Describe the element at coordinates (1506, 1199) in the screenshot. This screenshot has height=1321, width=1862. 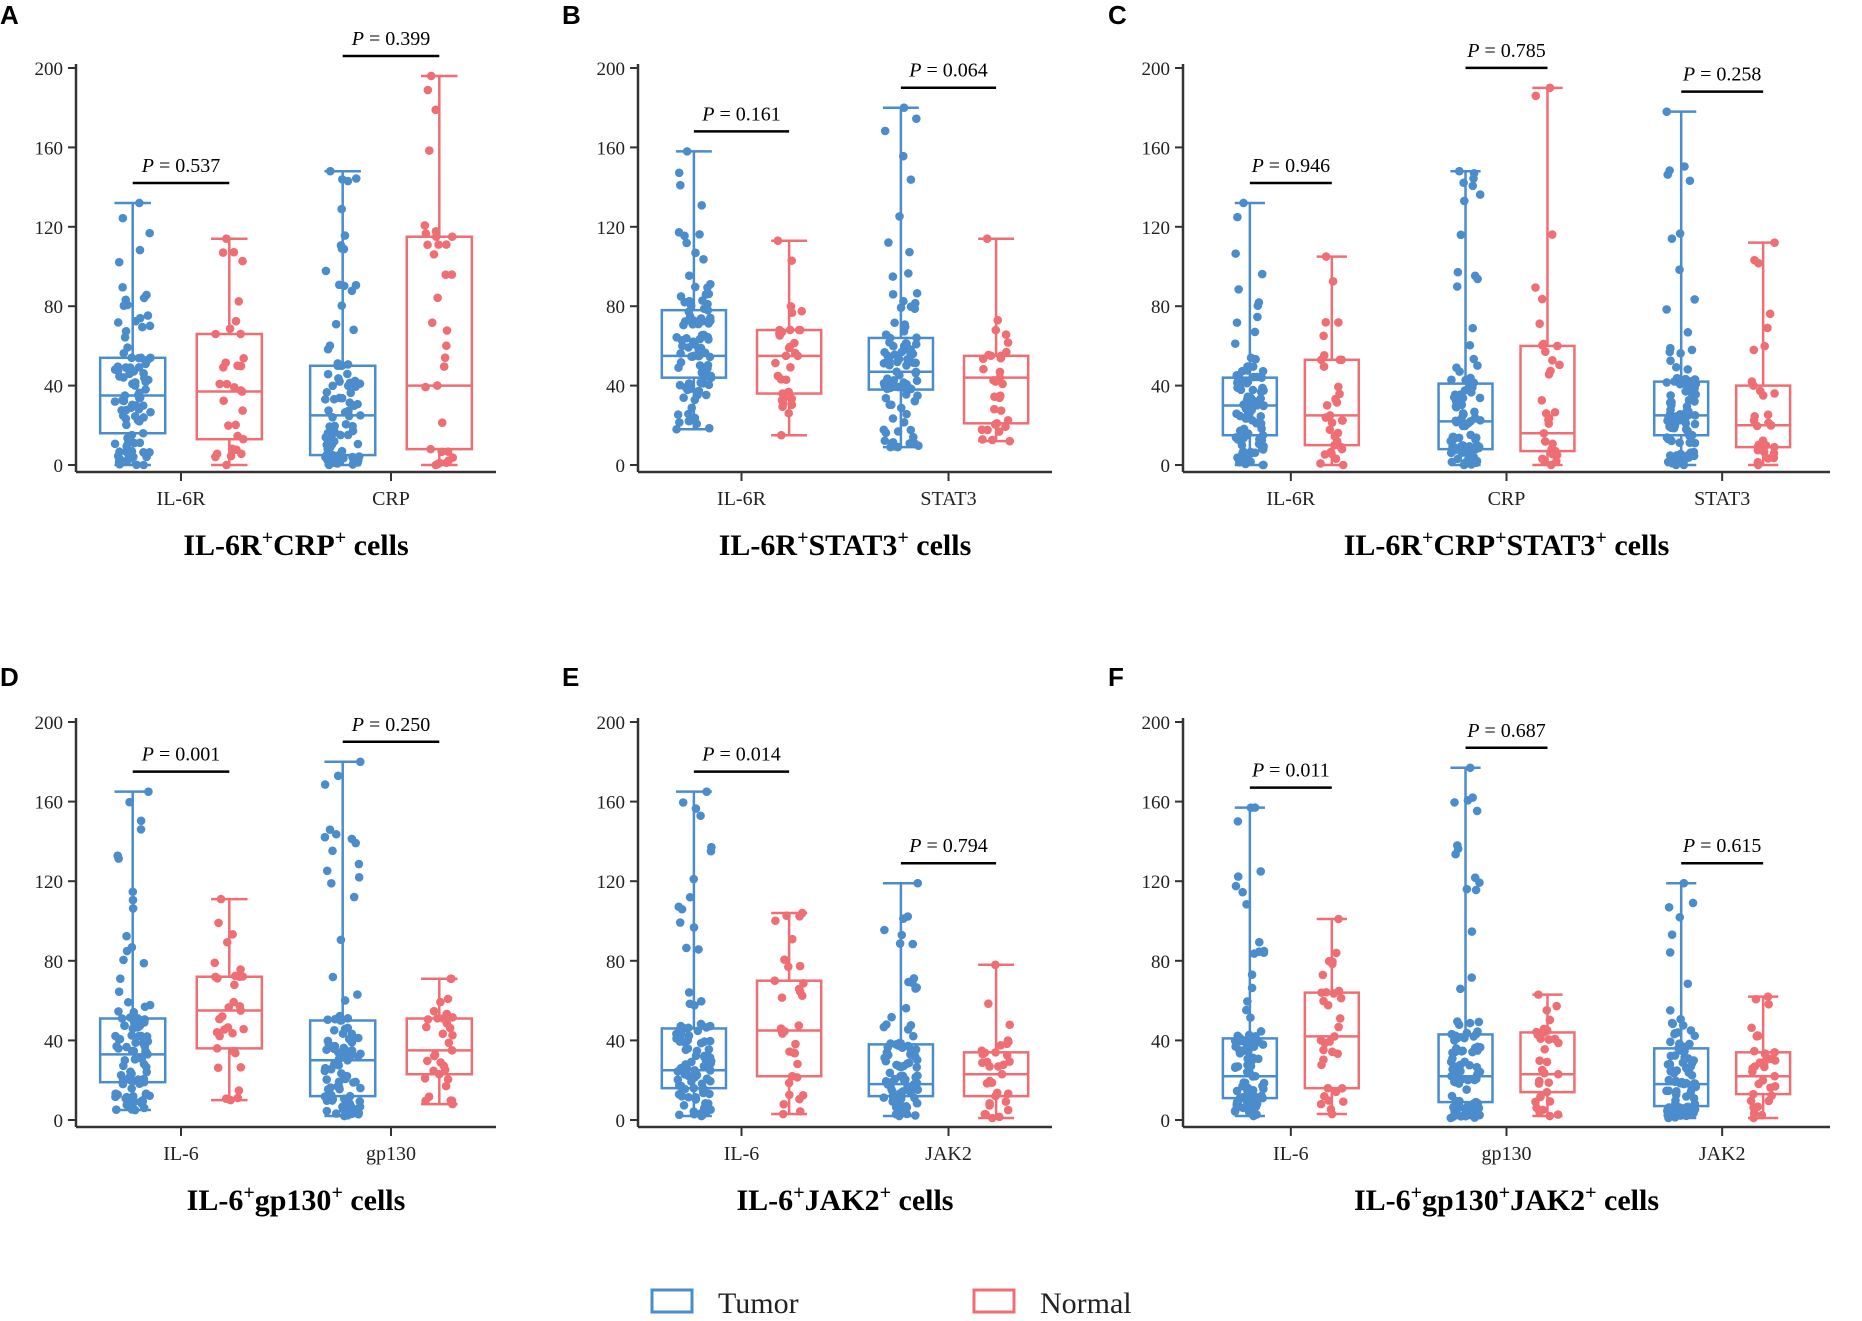
I see `panel-title: IL-6+gp130+JAK2+ cells` at that location.